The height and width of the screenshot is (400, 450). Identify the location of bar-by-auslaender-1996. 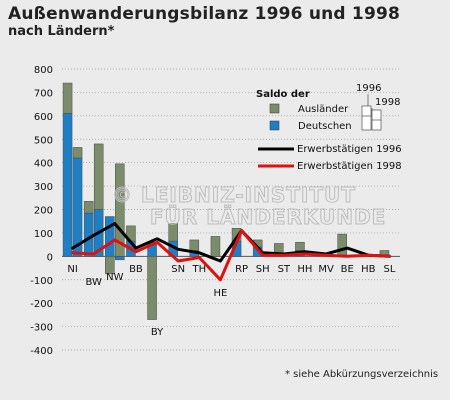
(152, 288).